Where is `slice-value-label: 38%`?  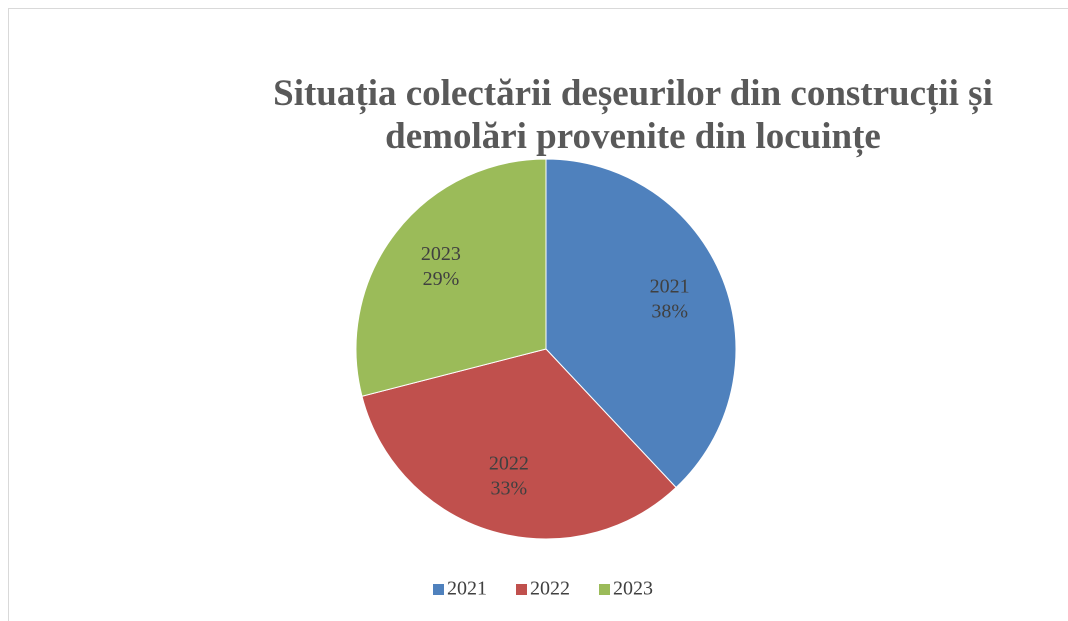 slice-value-label: 38% is located at coordinates (669, 312).